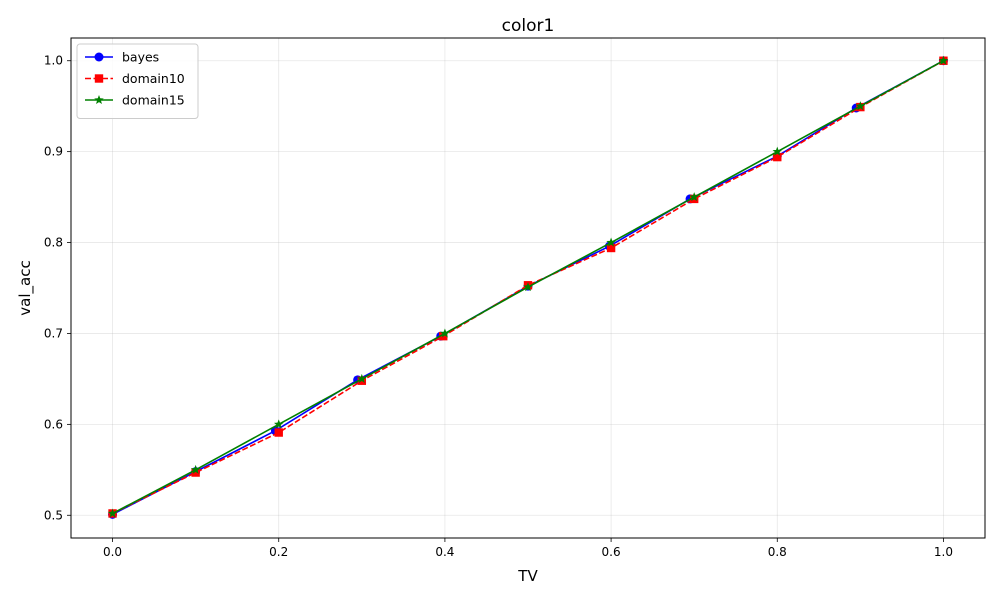 The image size is (1000, 600). Describe the element at coordinates (278, 552) in the screenshot. I see `x-tick-label: 0.2` at that location.